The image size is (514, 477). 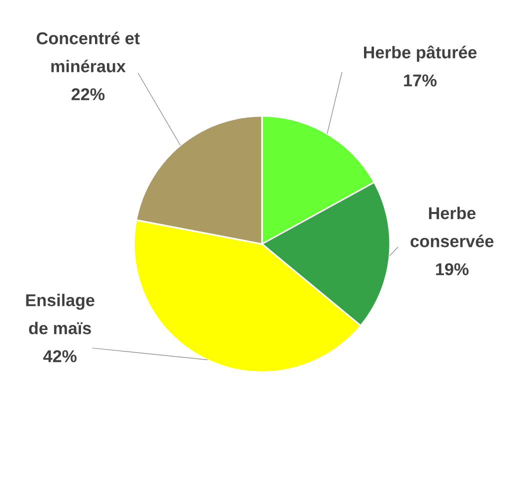 What do you see at coordinates (420, 80) in the screenshot?
I see `data-label: 17%` at bounding box center [420, 80].